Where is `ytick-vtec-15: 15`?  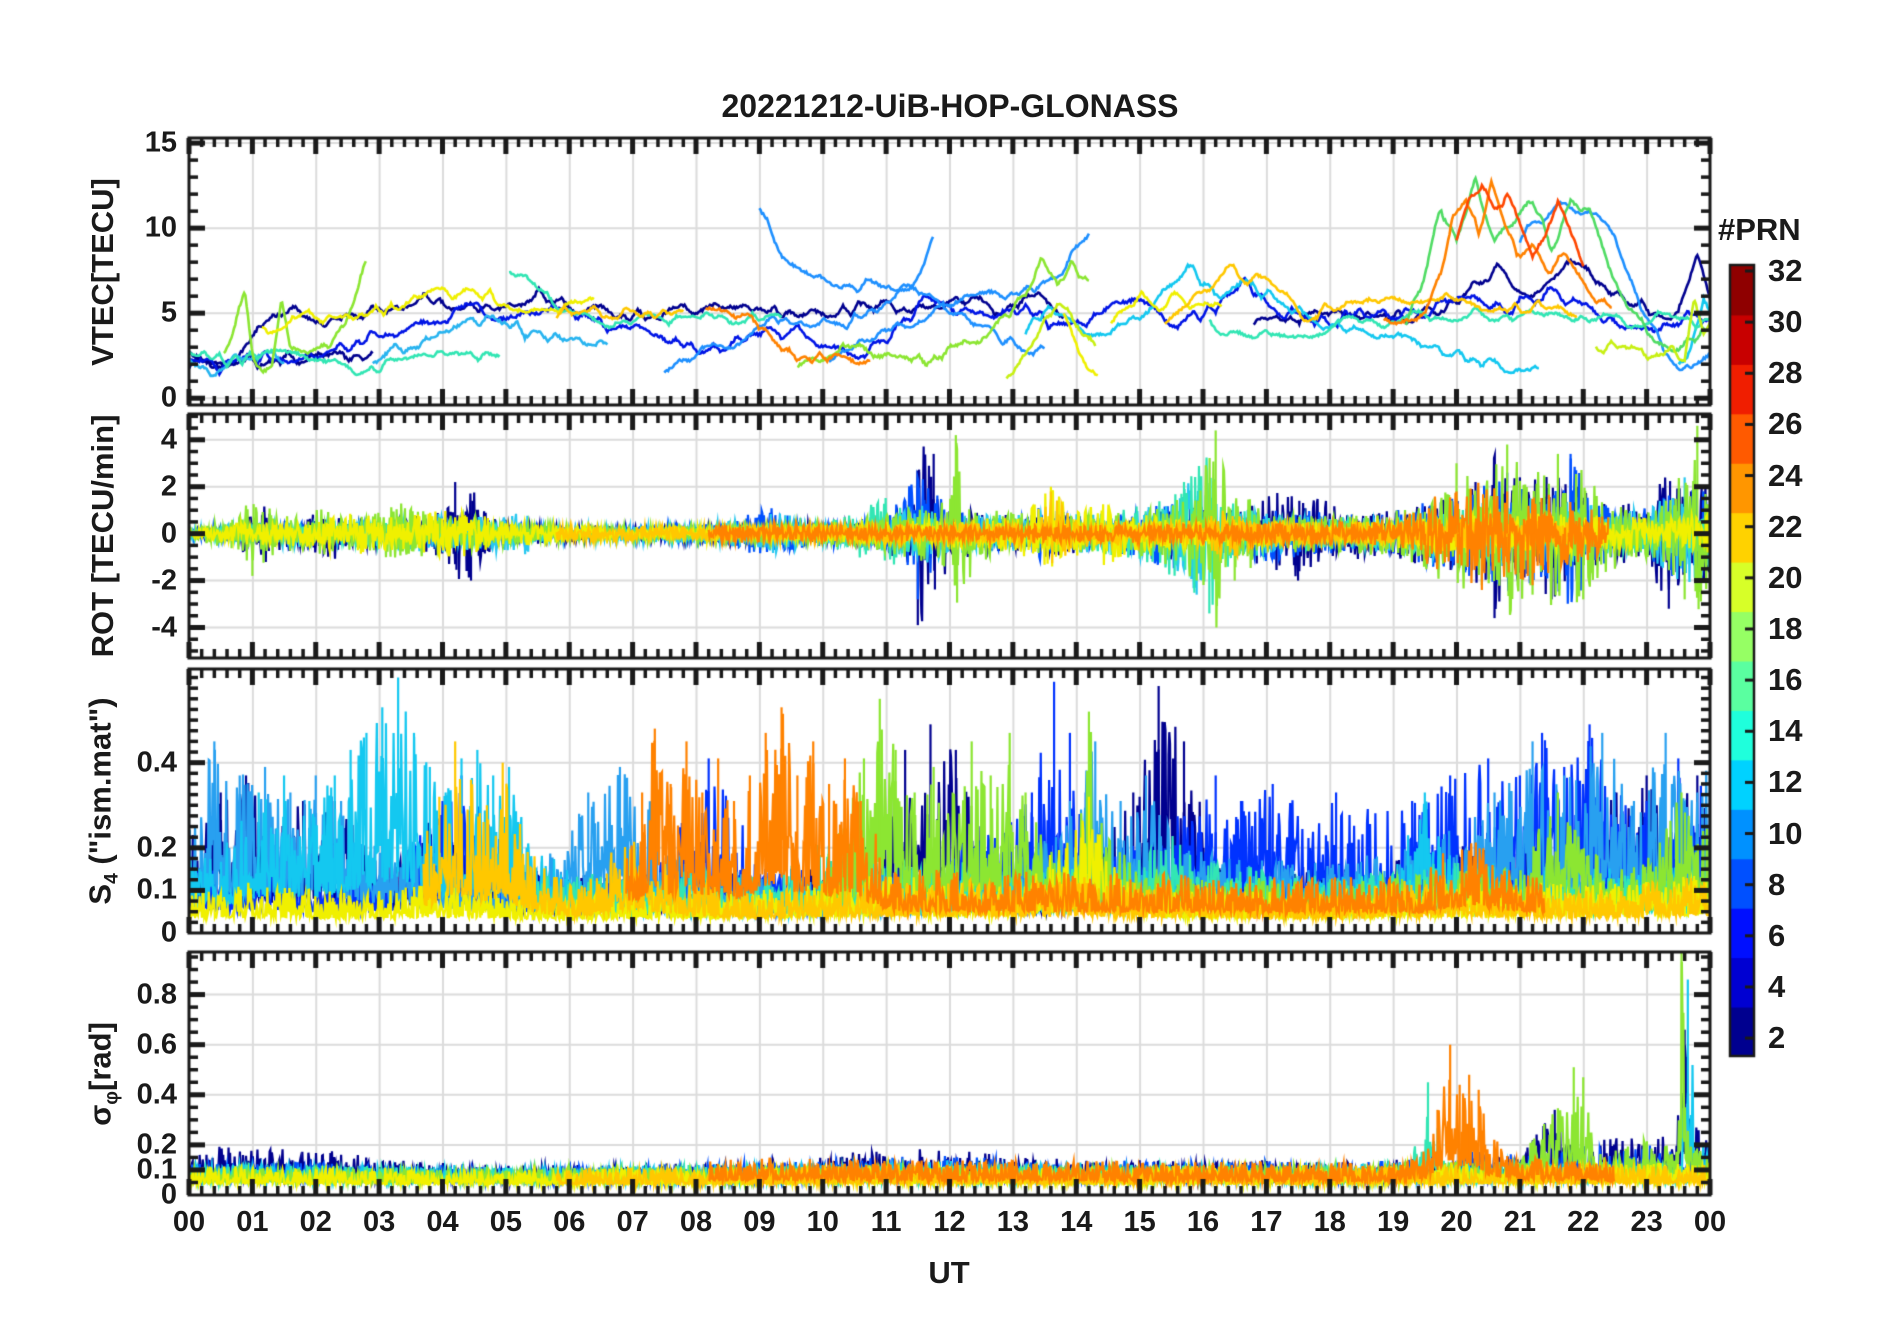 ytick-vtec-15: 15 is located at coordinates (160, 142).